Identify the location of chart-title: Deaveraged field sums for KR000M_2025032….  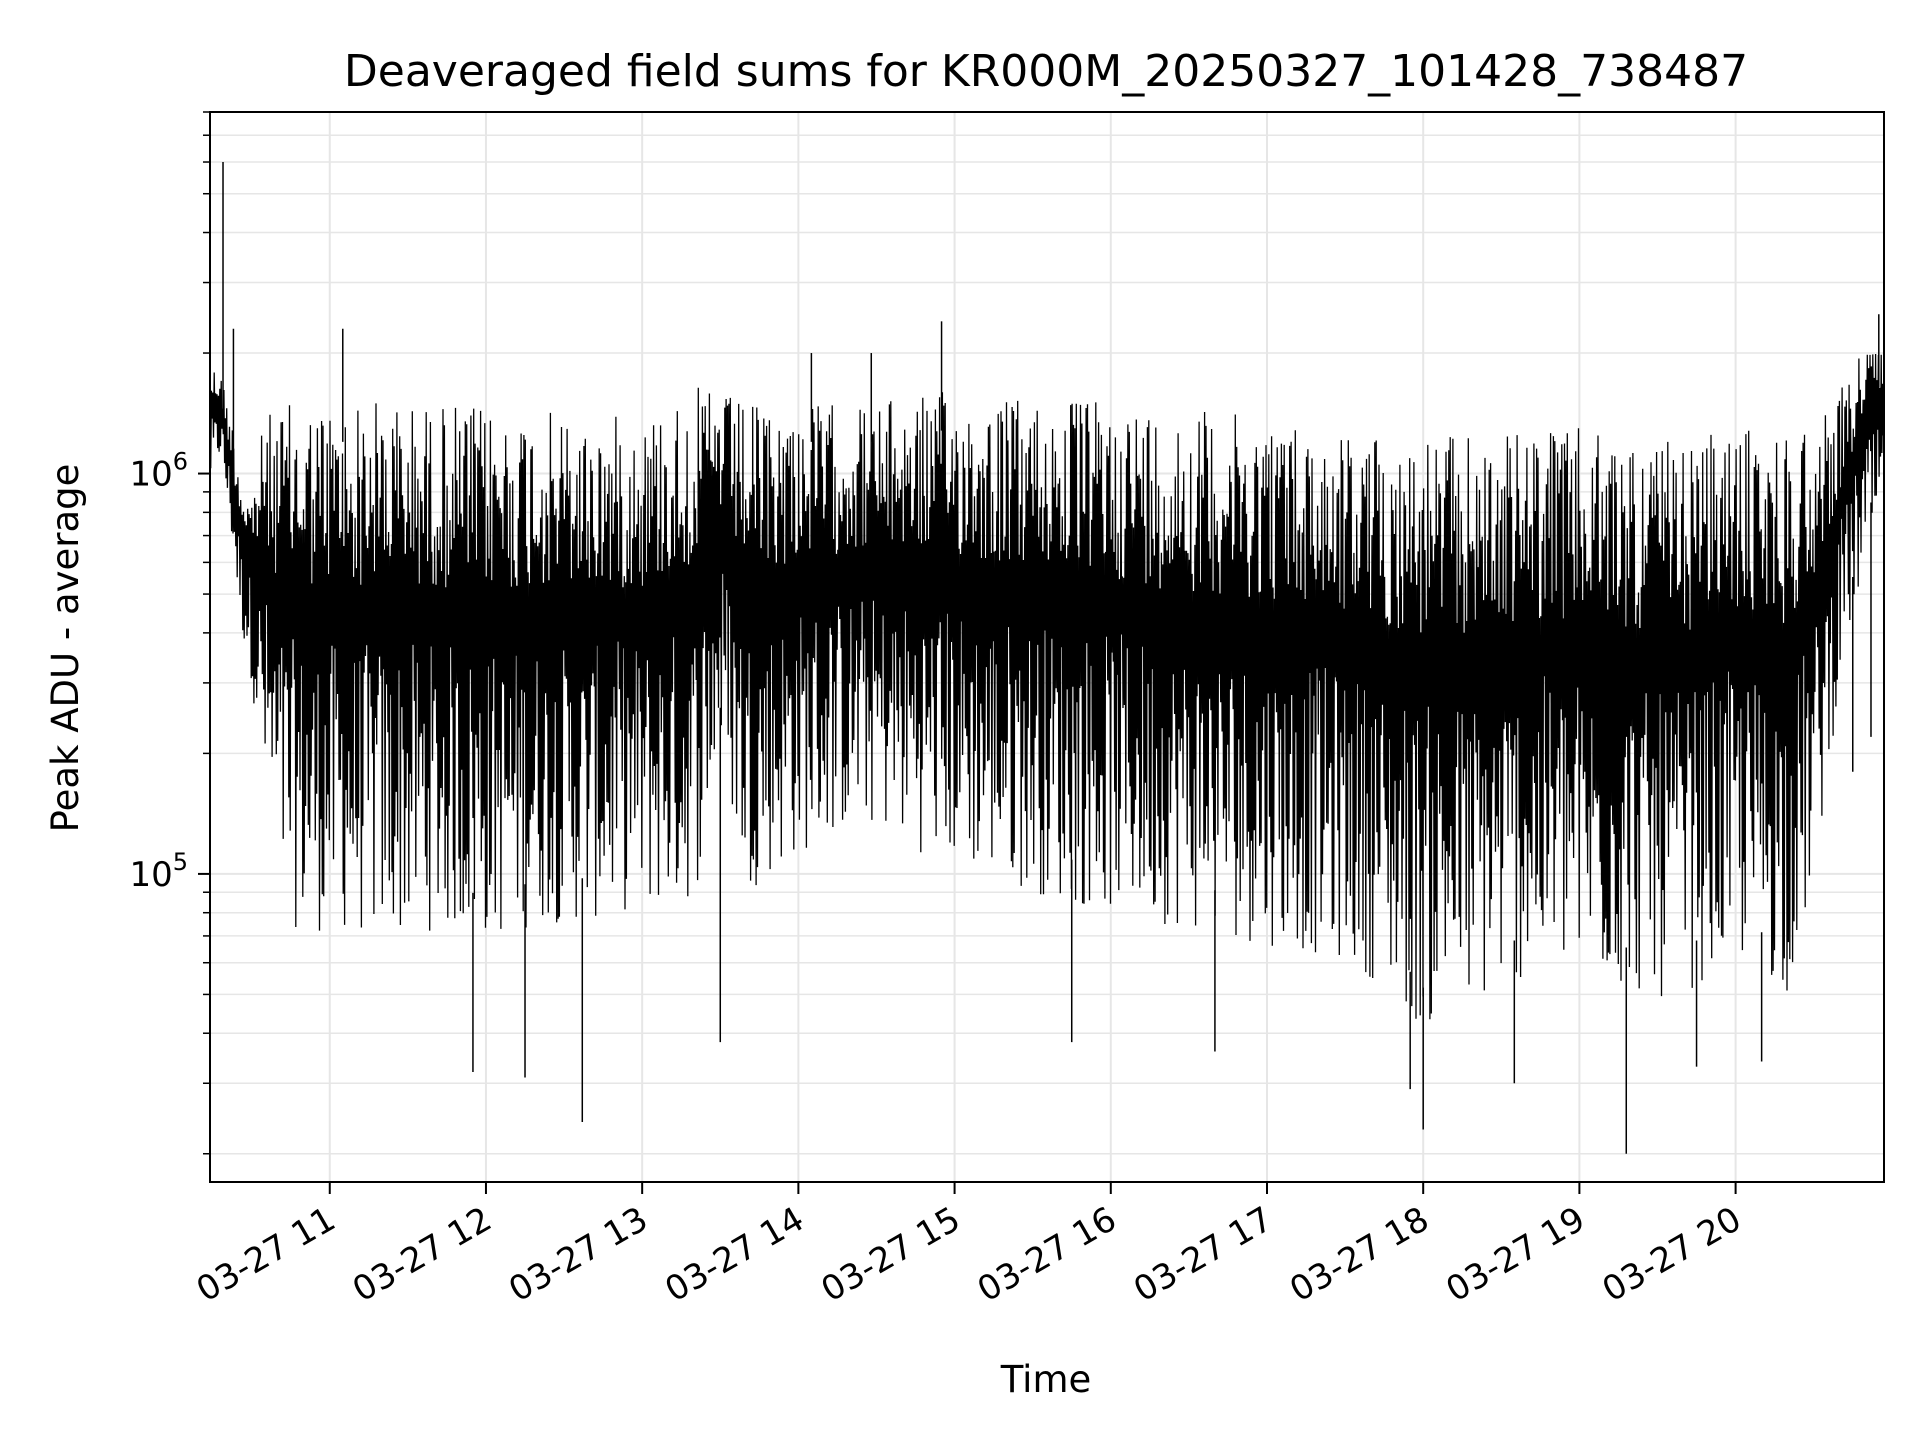
(1046, 71).